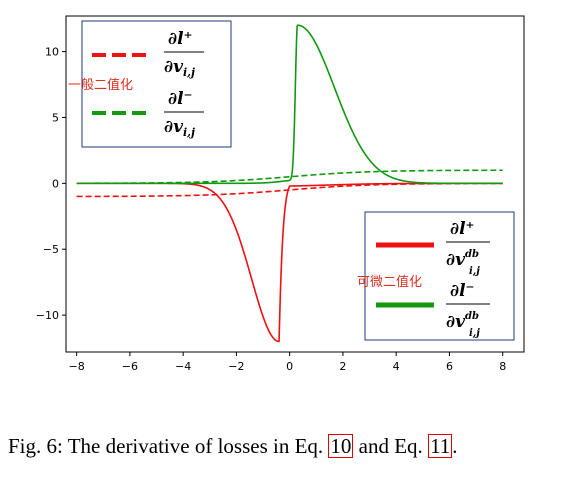 The height and width of the screenshot is (477, 574). Describe the element at coordinates (51, 249) in the screenshot. I see `y-tick-label: −5` at that location.